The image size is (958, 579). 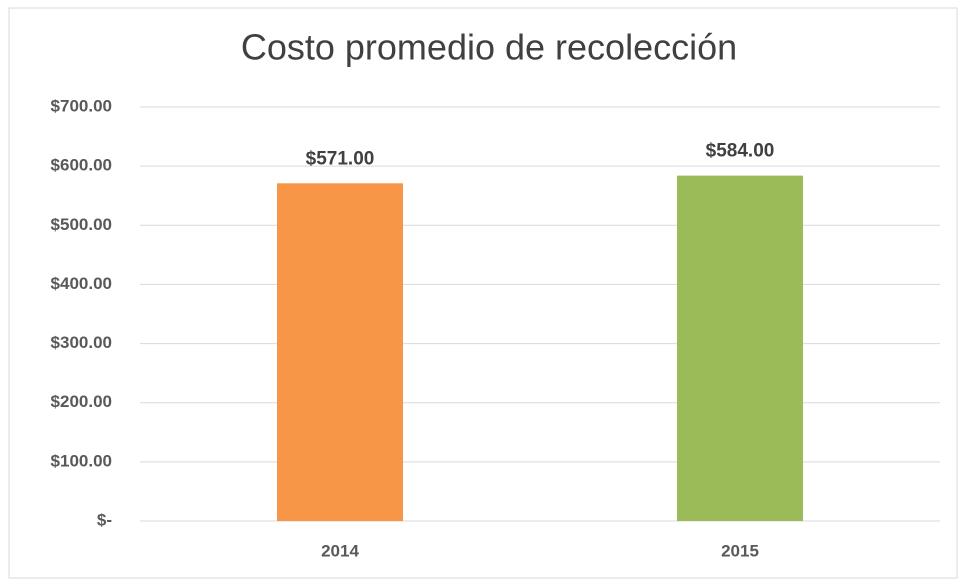 What do you see at coordinates (340, 158) in the screenshot?
I see `data-label: $571.00` at bounding box center [340, 158].